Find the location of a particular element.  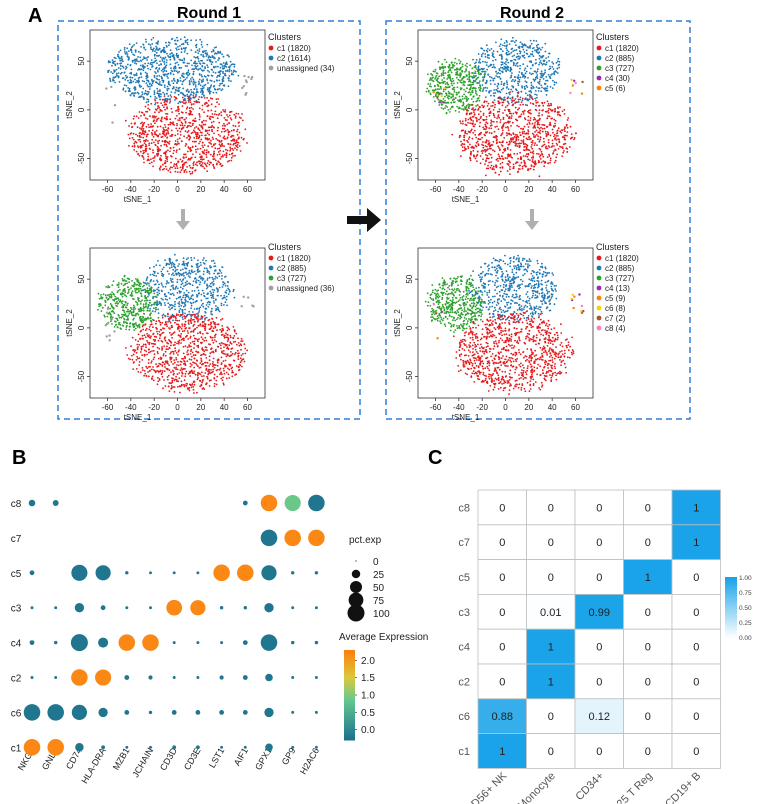

legend-item-c1: c1 (1820) is located at coordinates (294, 48).